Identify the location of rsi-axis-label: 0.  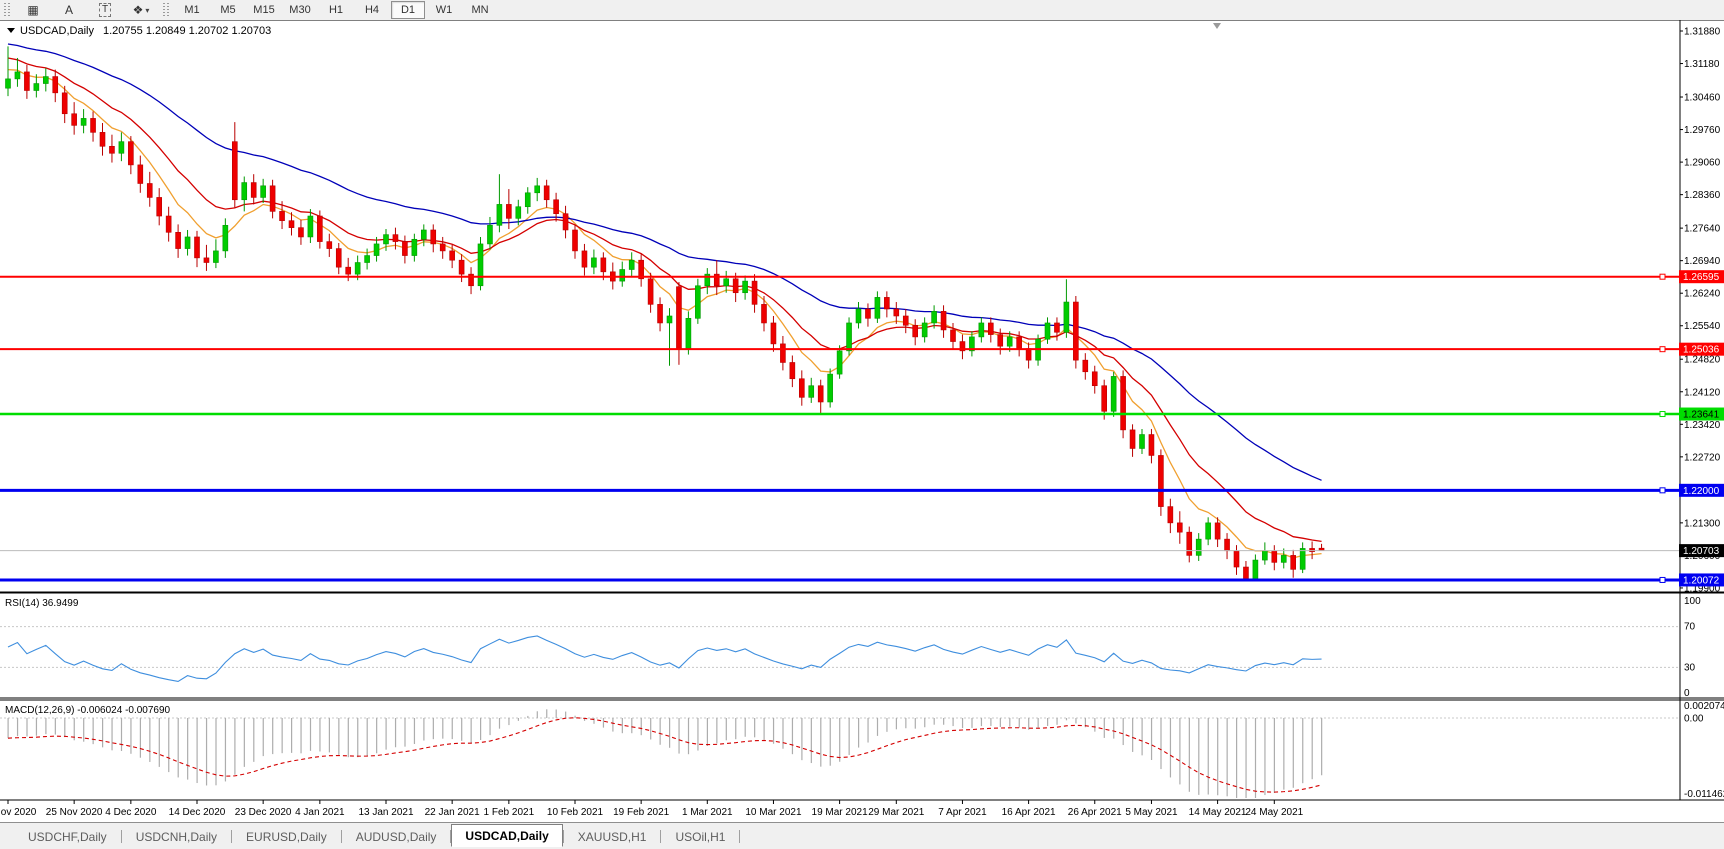
(1687, 693).